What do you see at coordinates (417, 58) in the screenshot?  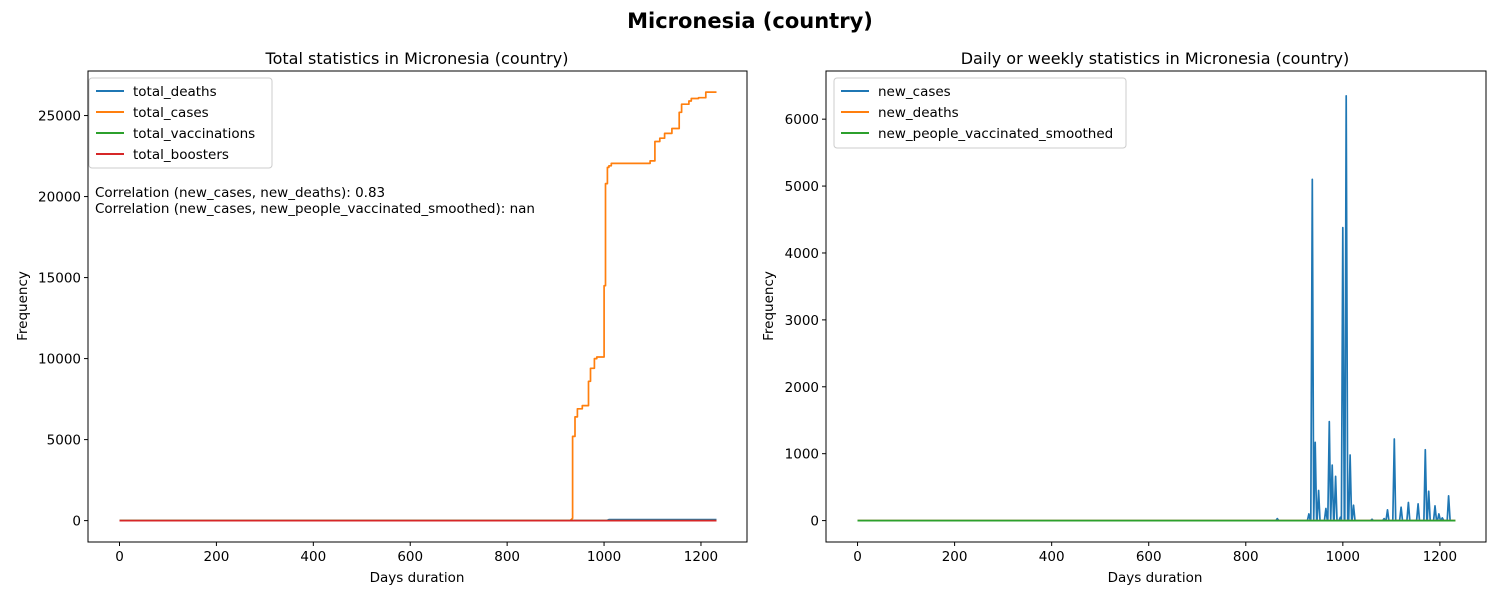 I see `panel-title: Total statistics in Micronesia (country)` at bounding box center [417, 58].